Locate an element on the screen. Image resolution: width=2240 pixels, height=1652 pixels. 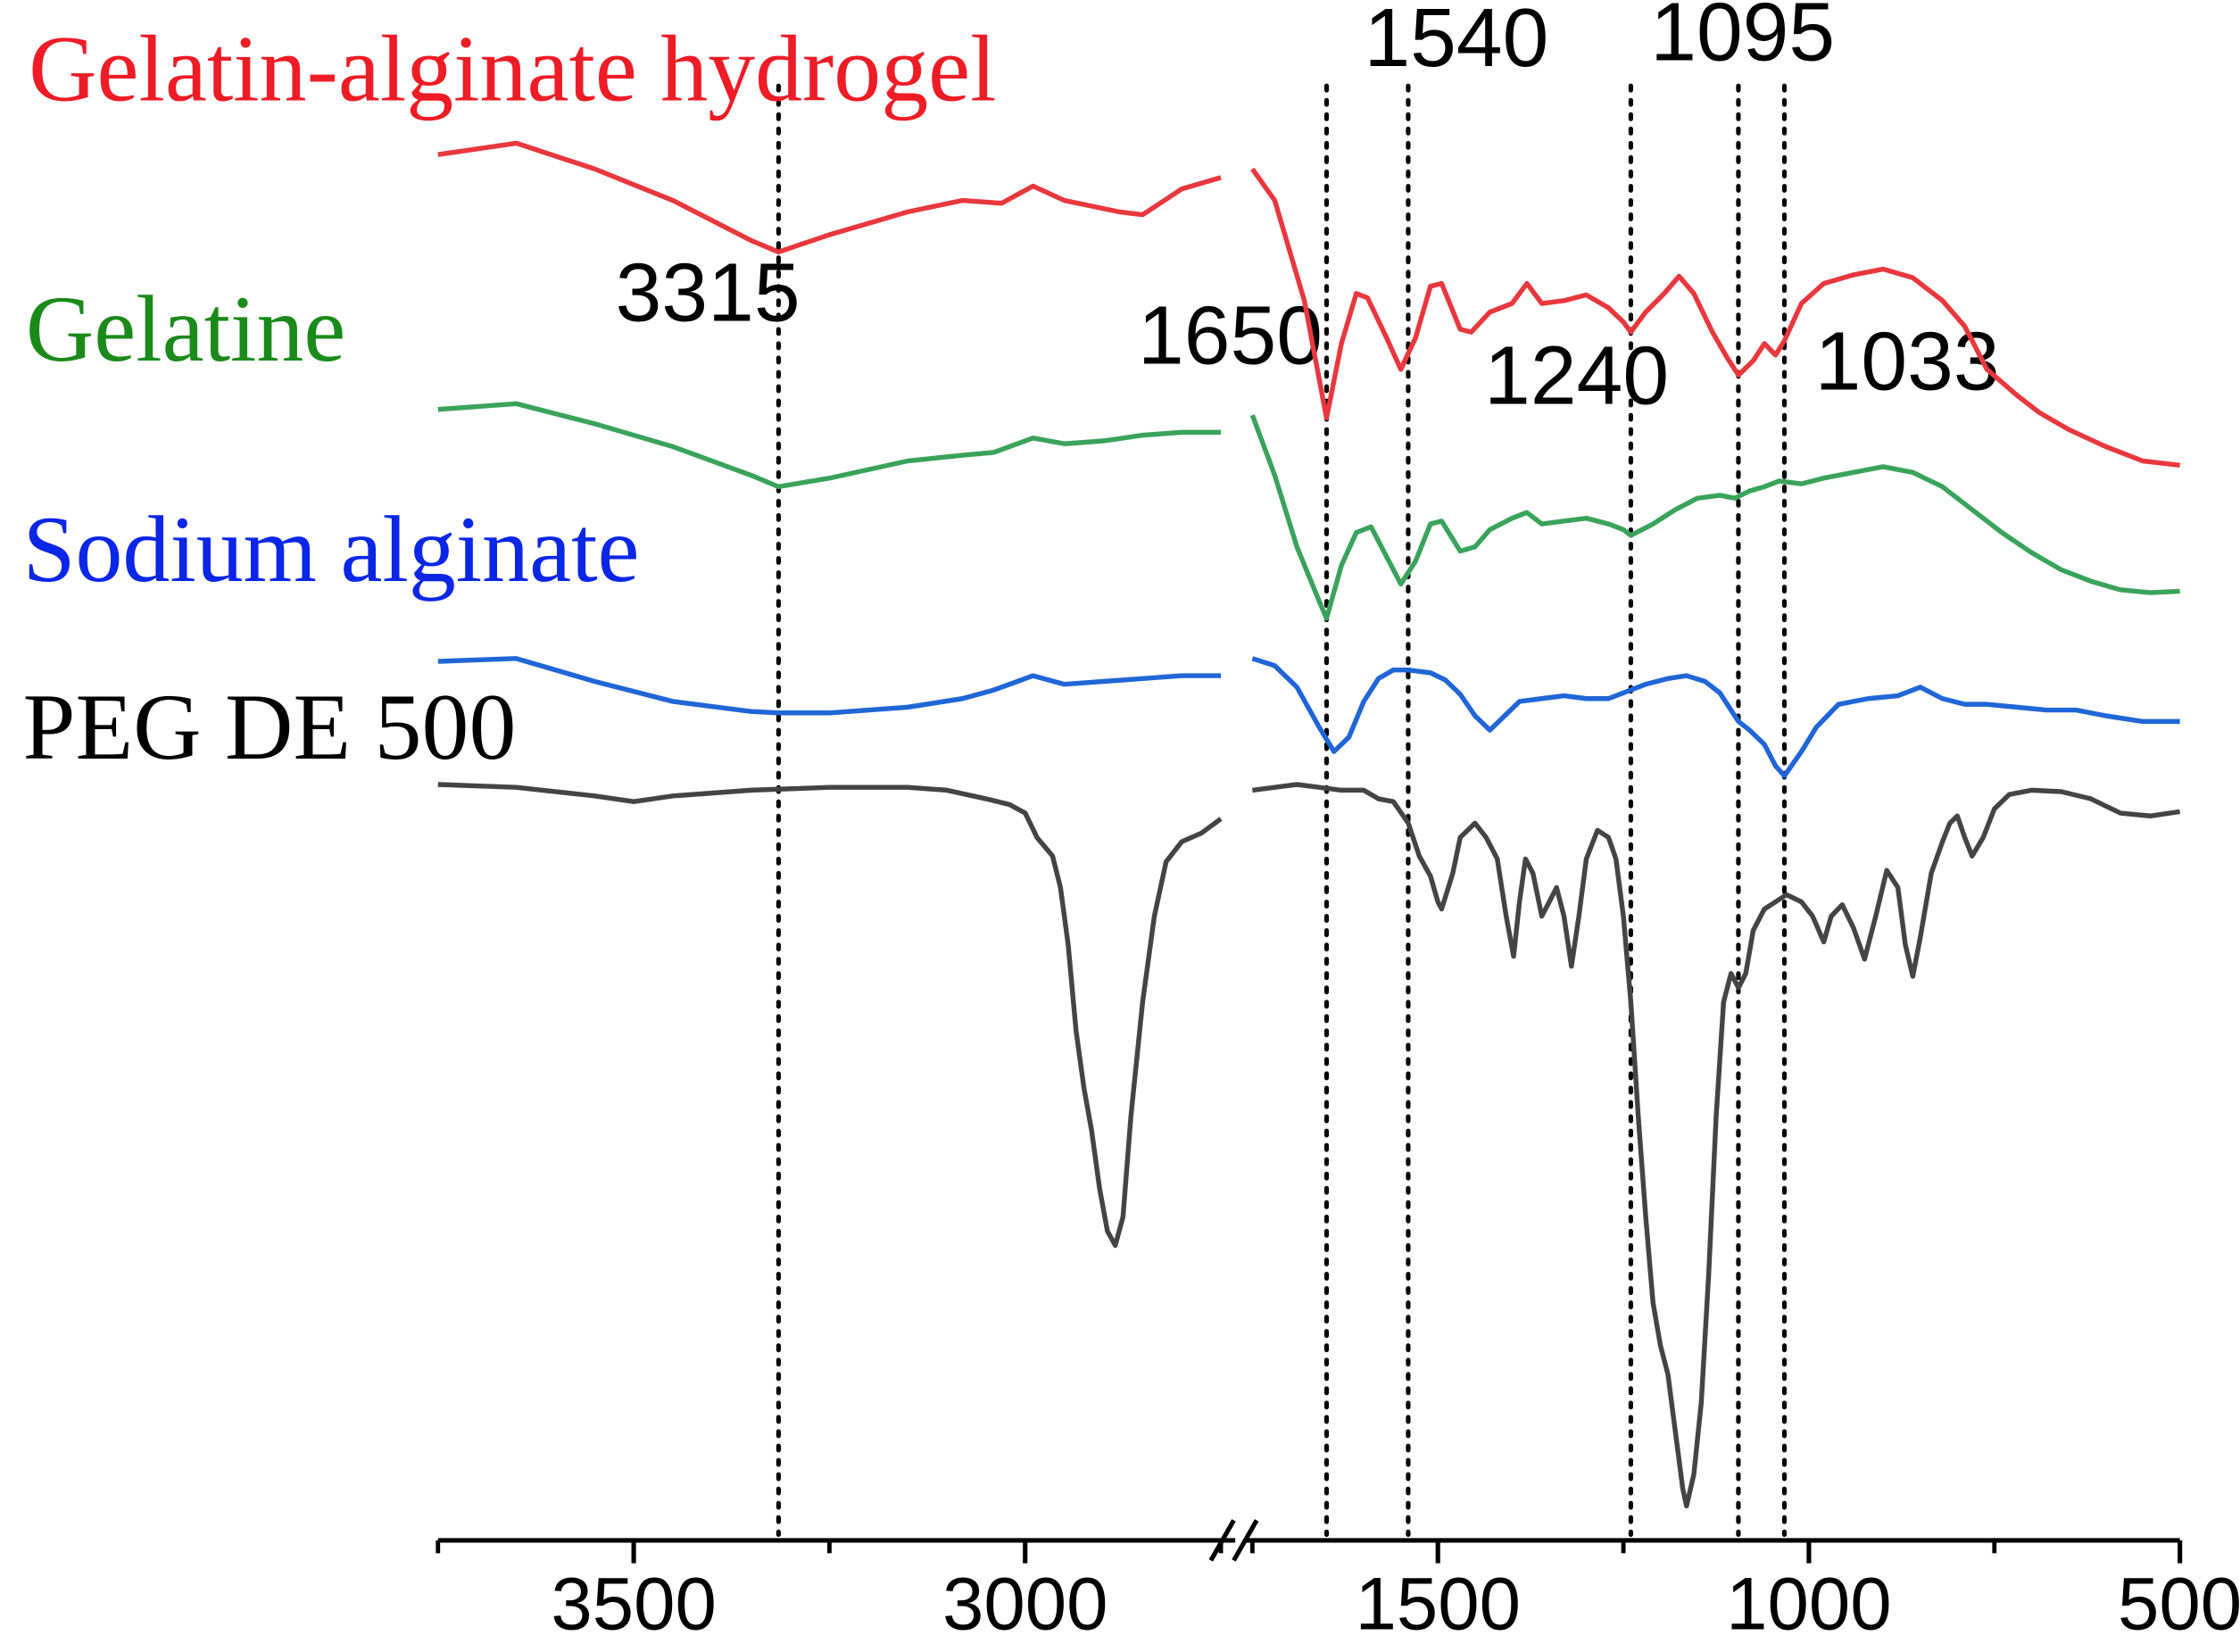
x-tick-label-500: 500 is located at coordinates (2179, 1604).